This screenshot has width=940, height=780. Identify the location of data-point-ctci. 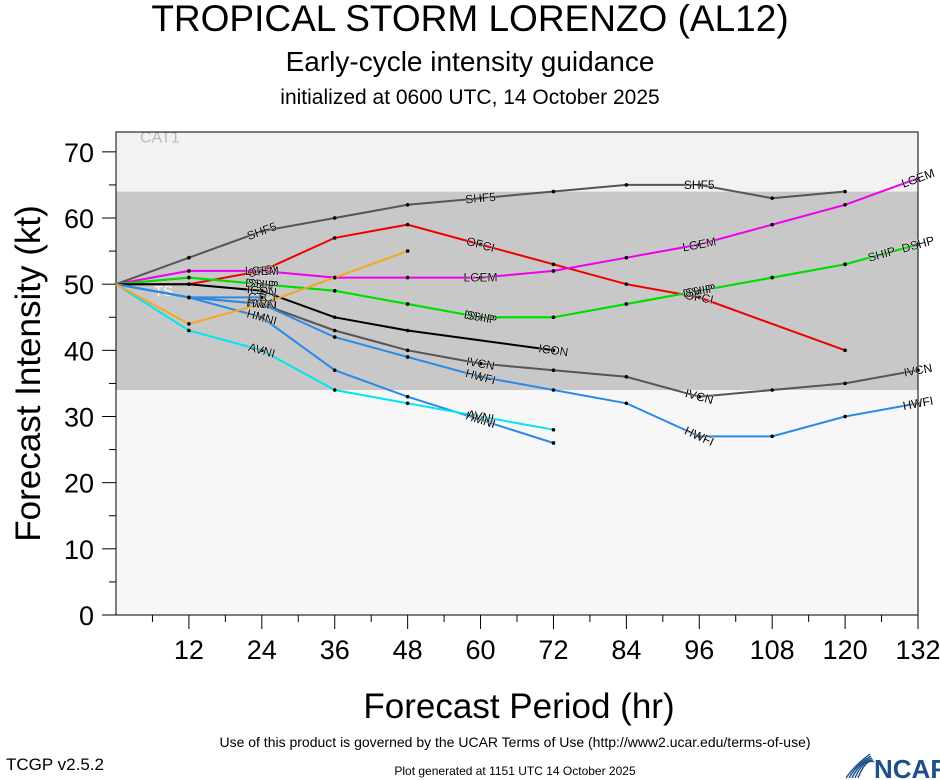
(262, 297).